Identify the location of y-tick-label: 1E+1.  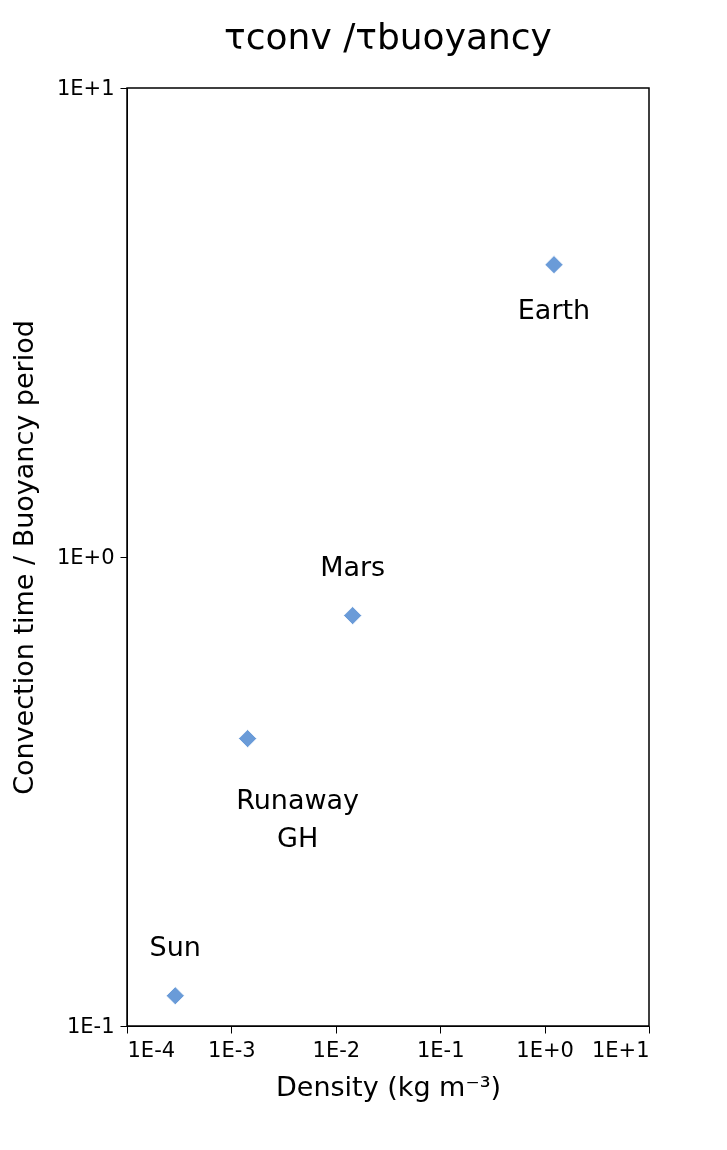
(85, 87).